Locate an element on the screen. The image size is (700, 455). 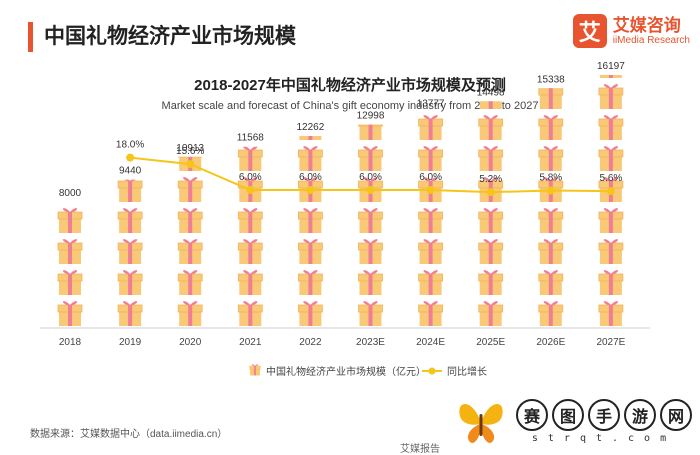
bar-2023E is located at coordinates (370, 225).